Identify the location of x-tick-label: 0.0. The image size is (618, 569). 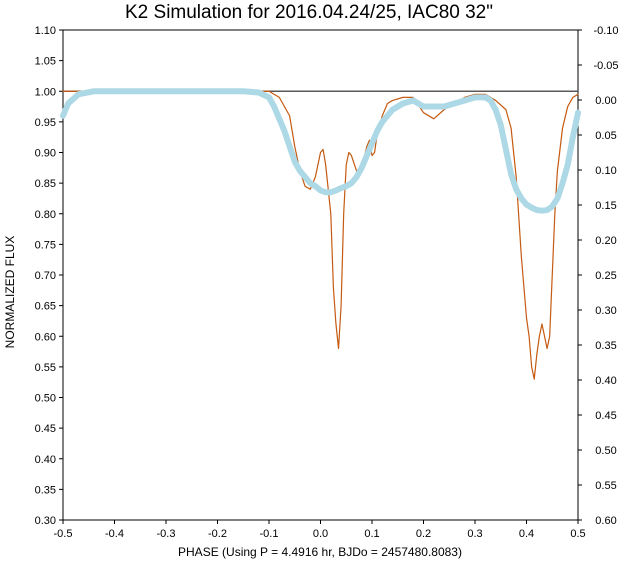
(320, 534).